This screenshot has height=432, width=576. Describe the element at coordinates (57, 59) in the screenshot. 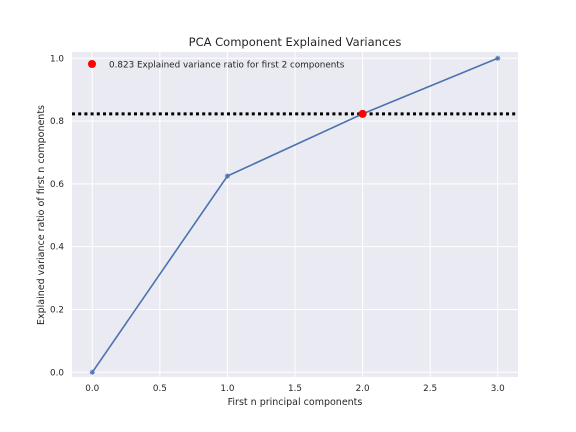

I see `y-tick-label: 1.0` at that location.